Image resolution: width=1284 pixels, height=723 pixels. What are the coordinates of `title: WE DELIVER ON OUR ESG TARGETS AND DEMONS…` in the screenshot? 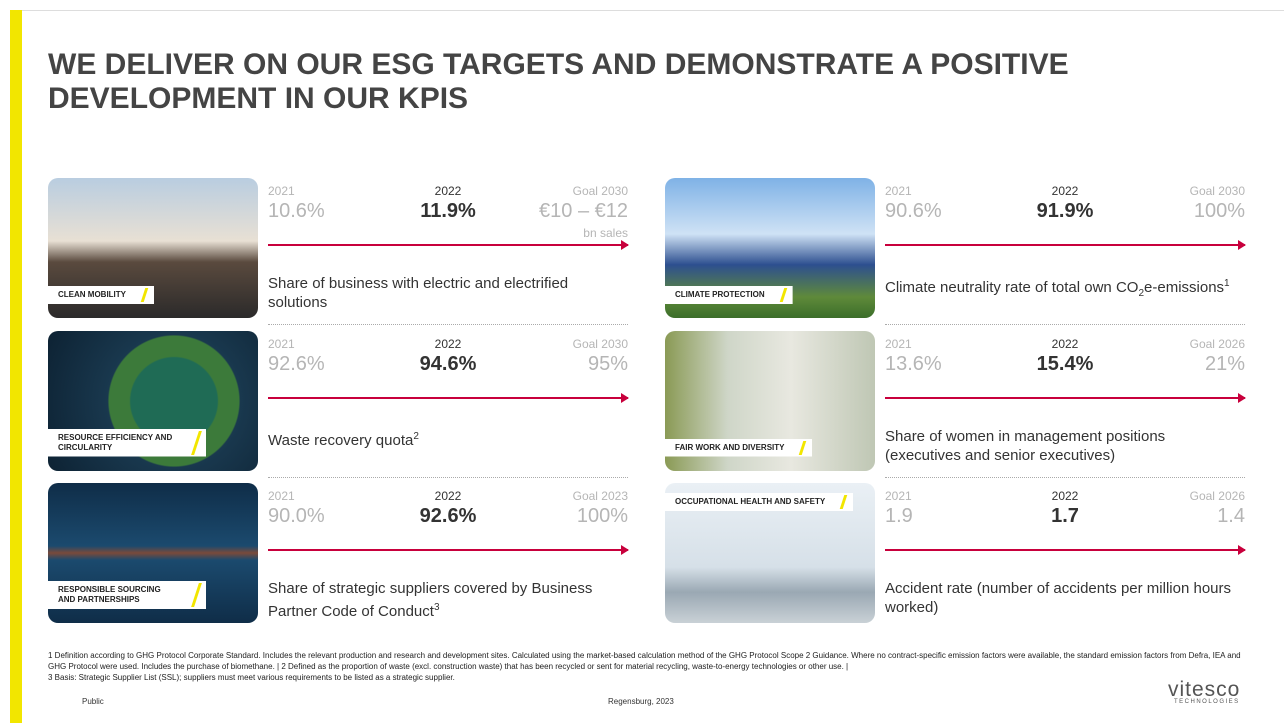 It's located at (558, 81).